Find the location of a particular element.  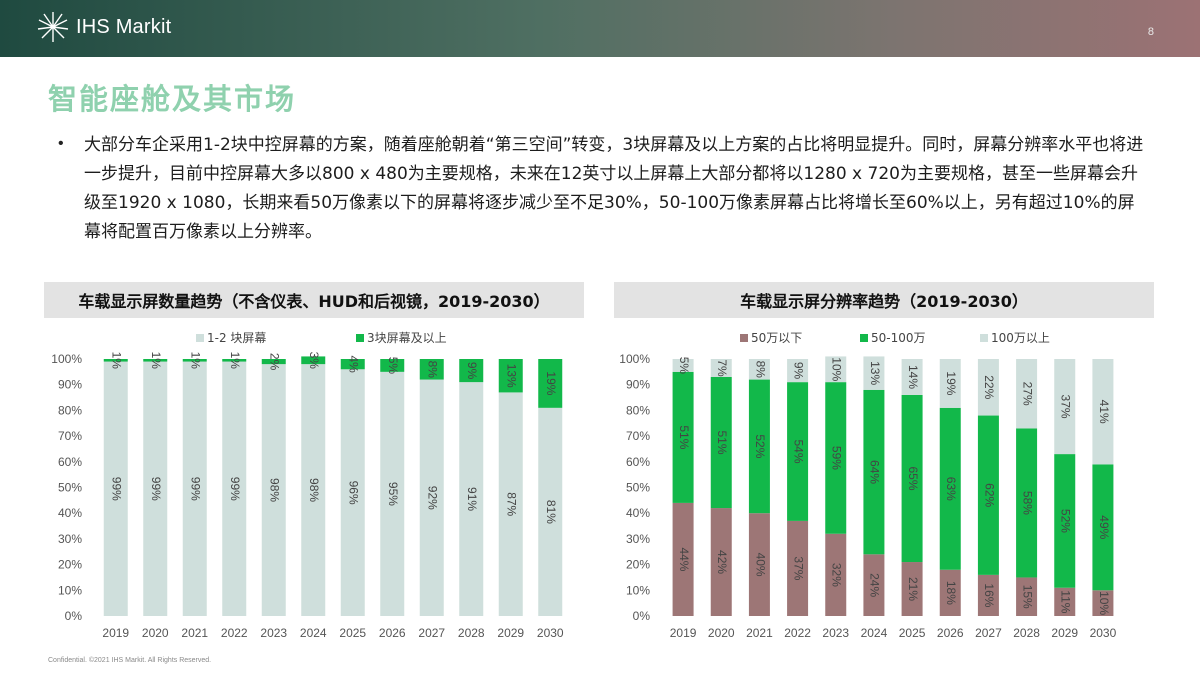

data-label: 58% is located at coordinates (1027, 503).